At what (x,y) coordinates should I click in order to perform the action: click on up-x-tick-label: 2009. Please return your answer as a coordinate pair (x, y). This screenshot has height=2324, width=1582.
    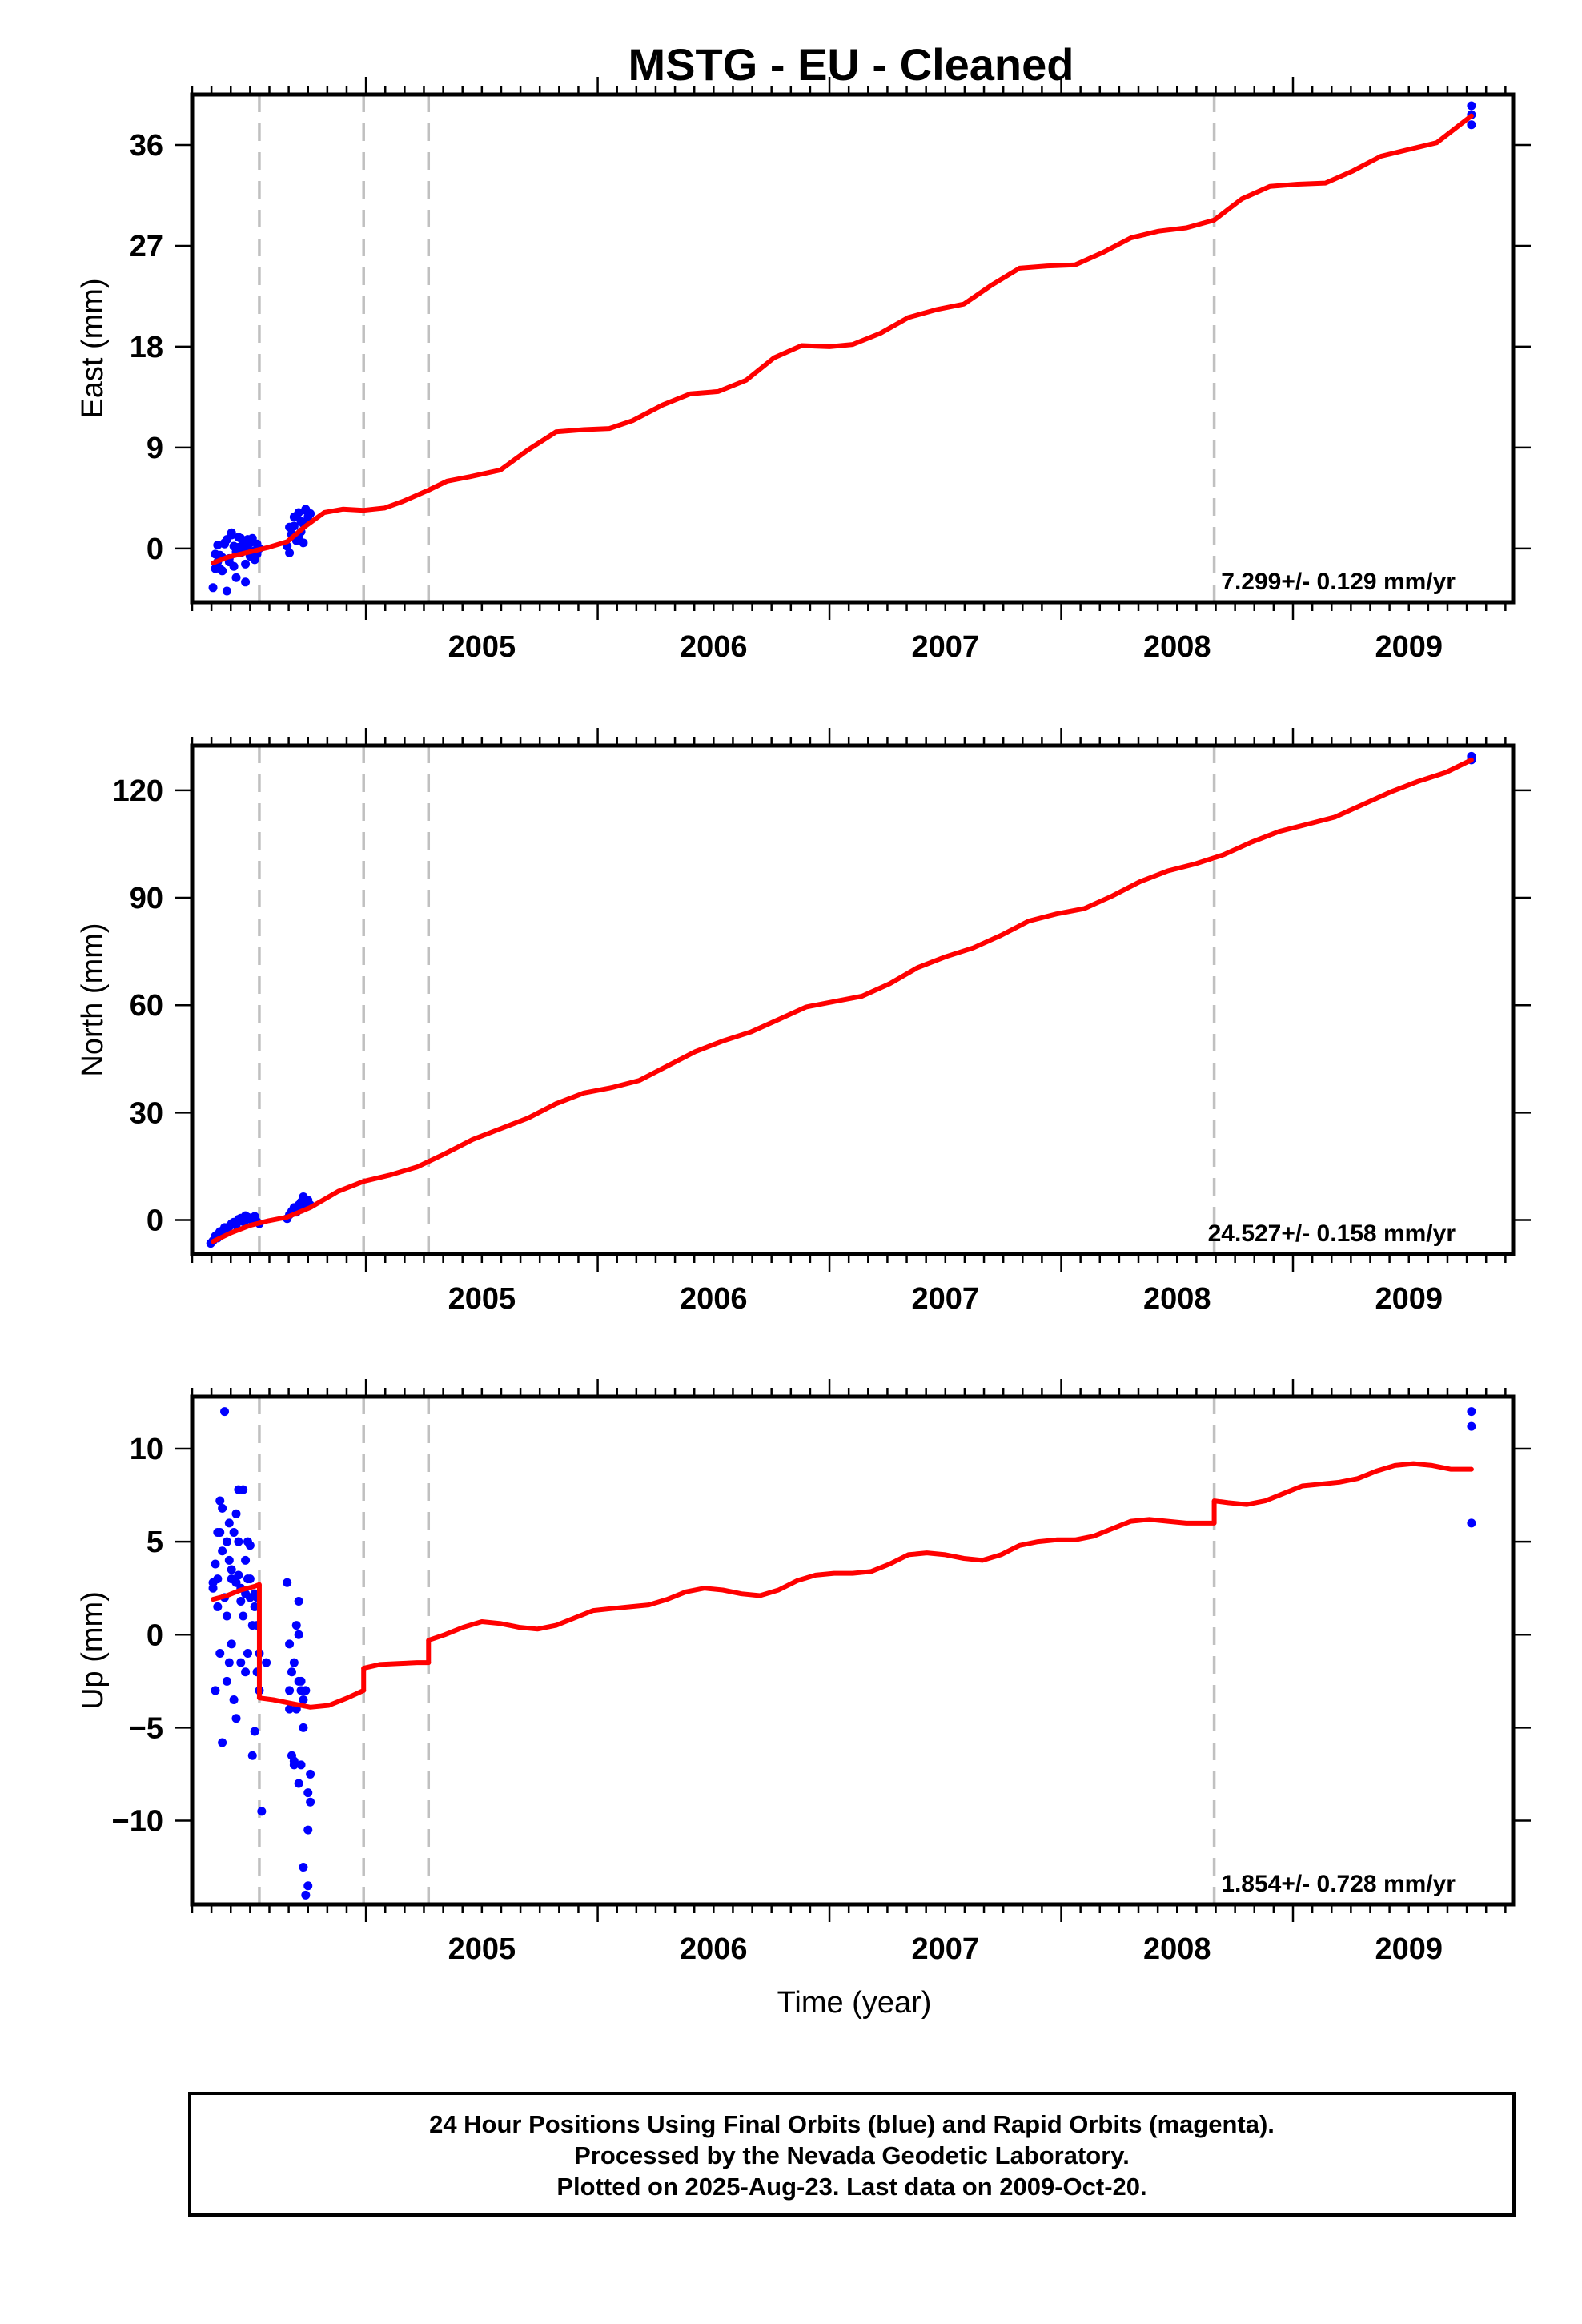
    Looking at the image, I should click on (1409, 1949).